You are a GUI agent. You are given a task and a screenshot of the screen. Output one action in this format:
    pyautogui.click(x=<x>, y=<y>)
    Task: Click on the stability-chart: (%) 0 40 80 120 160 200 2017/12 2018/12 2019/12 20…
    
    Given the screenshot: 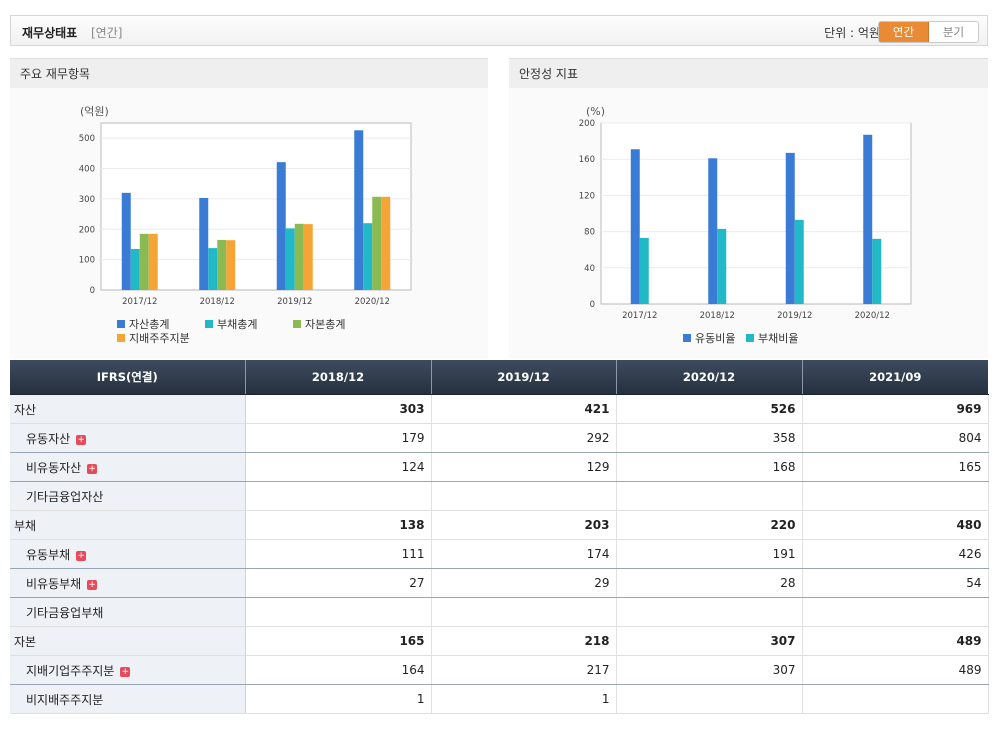 What is the action you would take?
    pyautogui.click(x=745, y=225)
    